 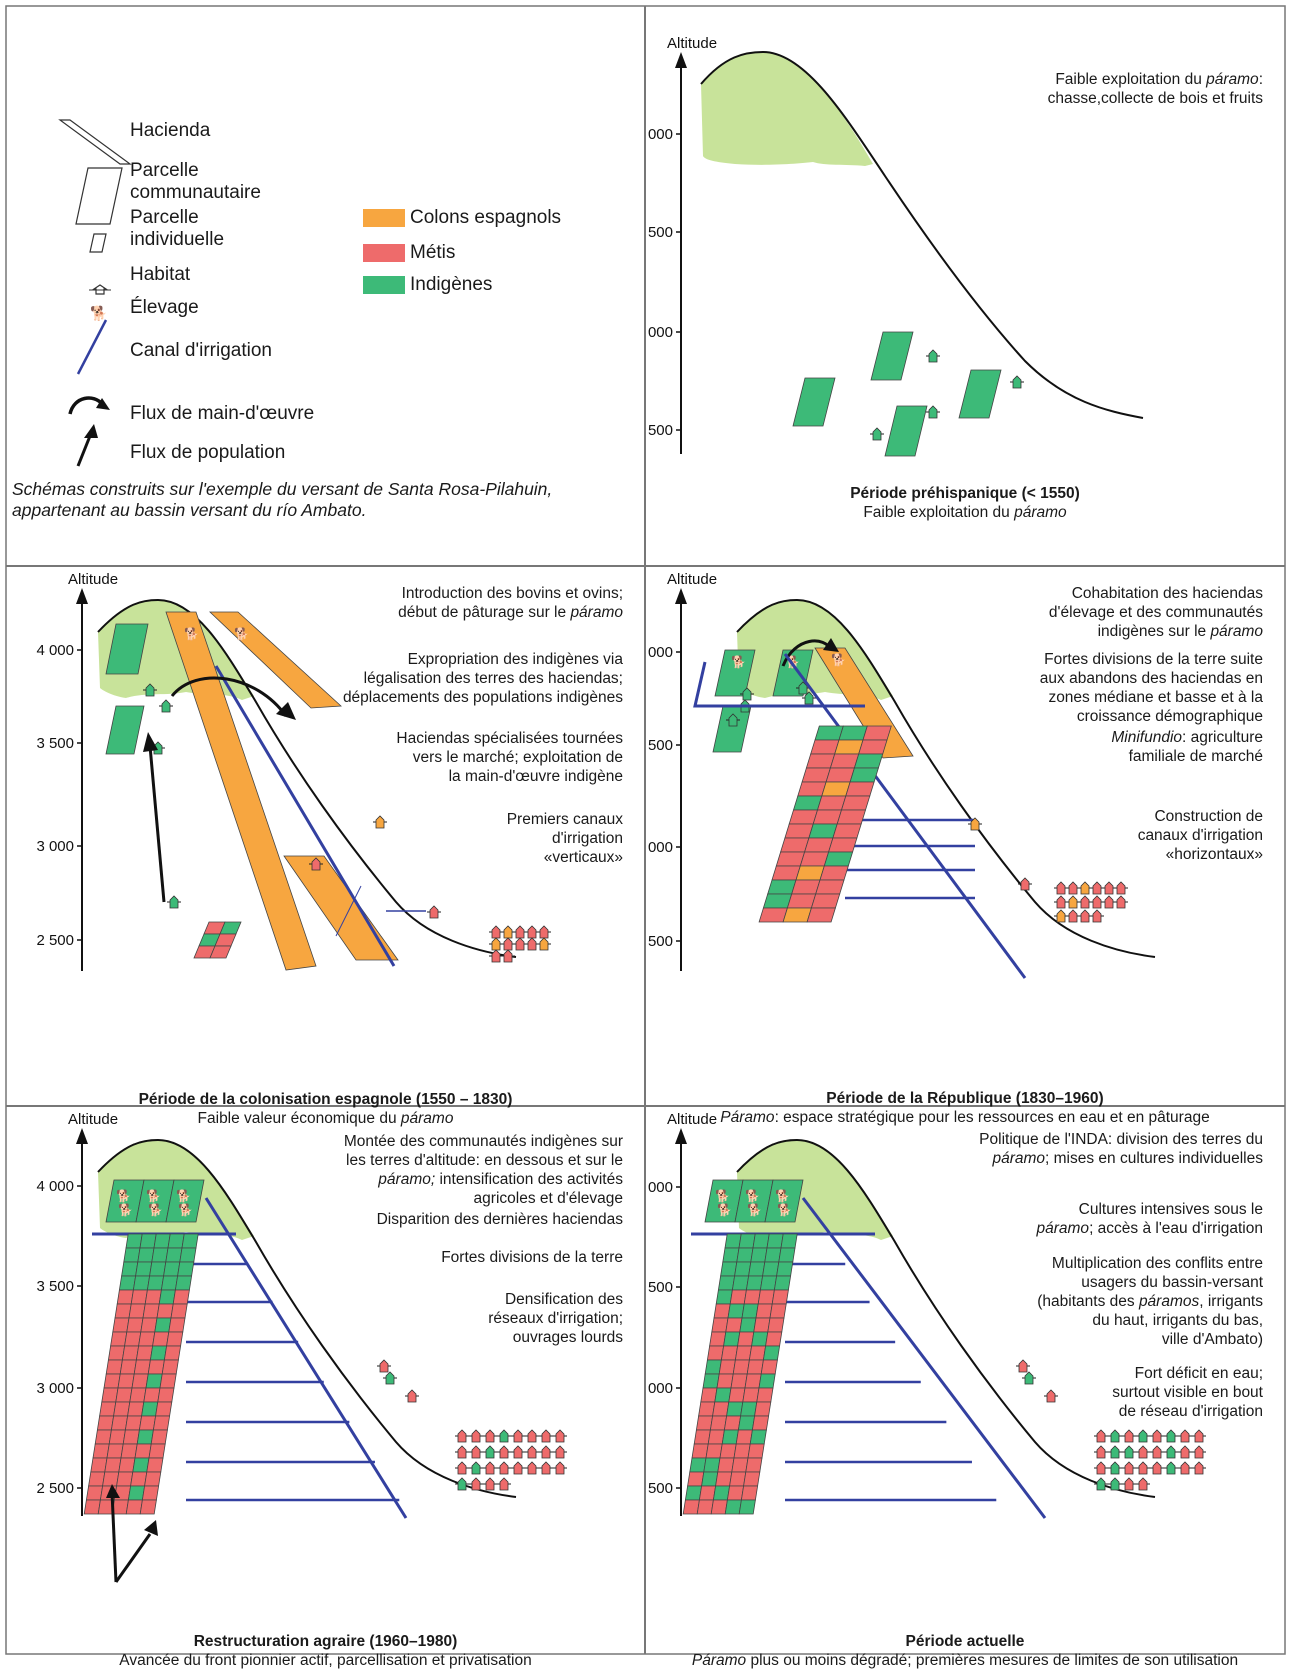 What do you see at coordinates (384, 253) in the screenshot?
I see `swatch-metis` at bounding box center [384, 253].